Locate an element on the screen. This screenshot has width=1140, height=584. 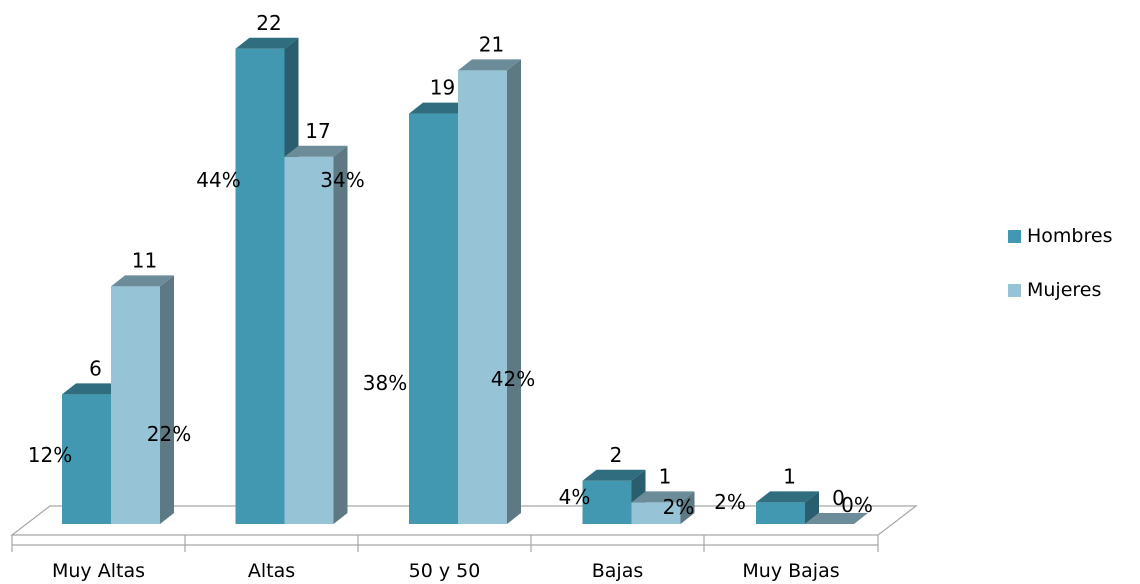
percent-label: 38% is located at coordinates (385, 383).